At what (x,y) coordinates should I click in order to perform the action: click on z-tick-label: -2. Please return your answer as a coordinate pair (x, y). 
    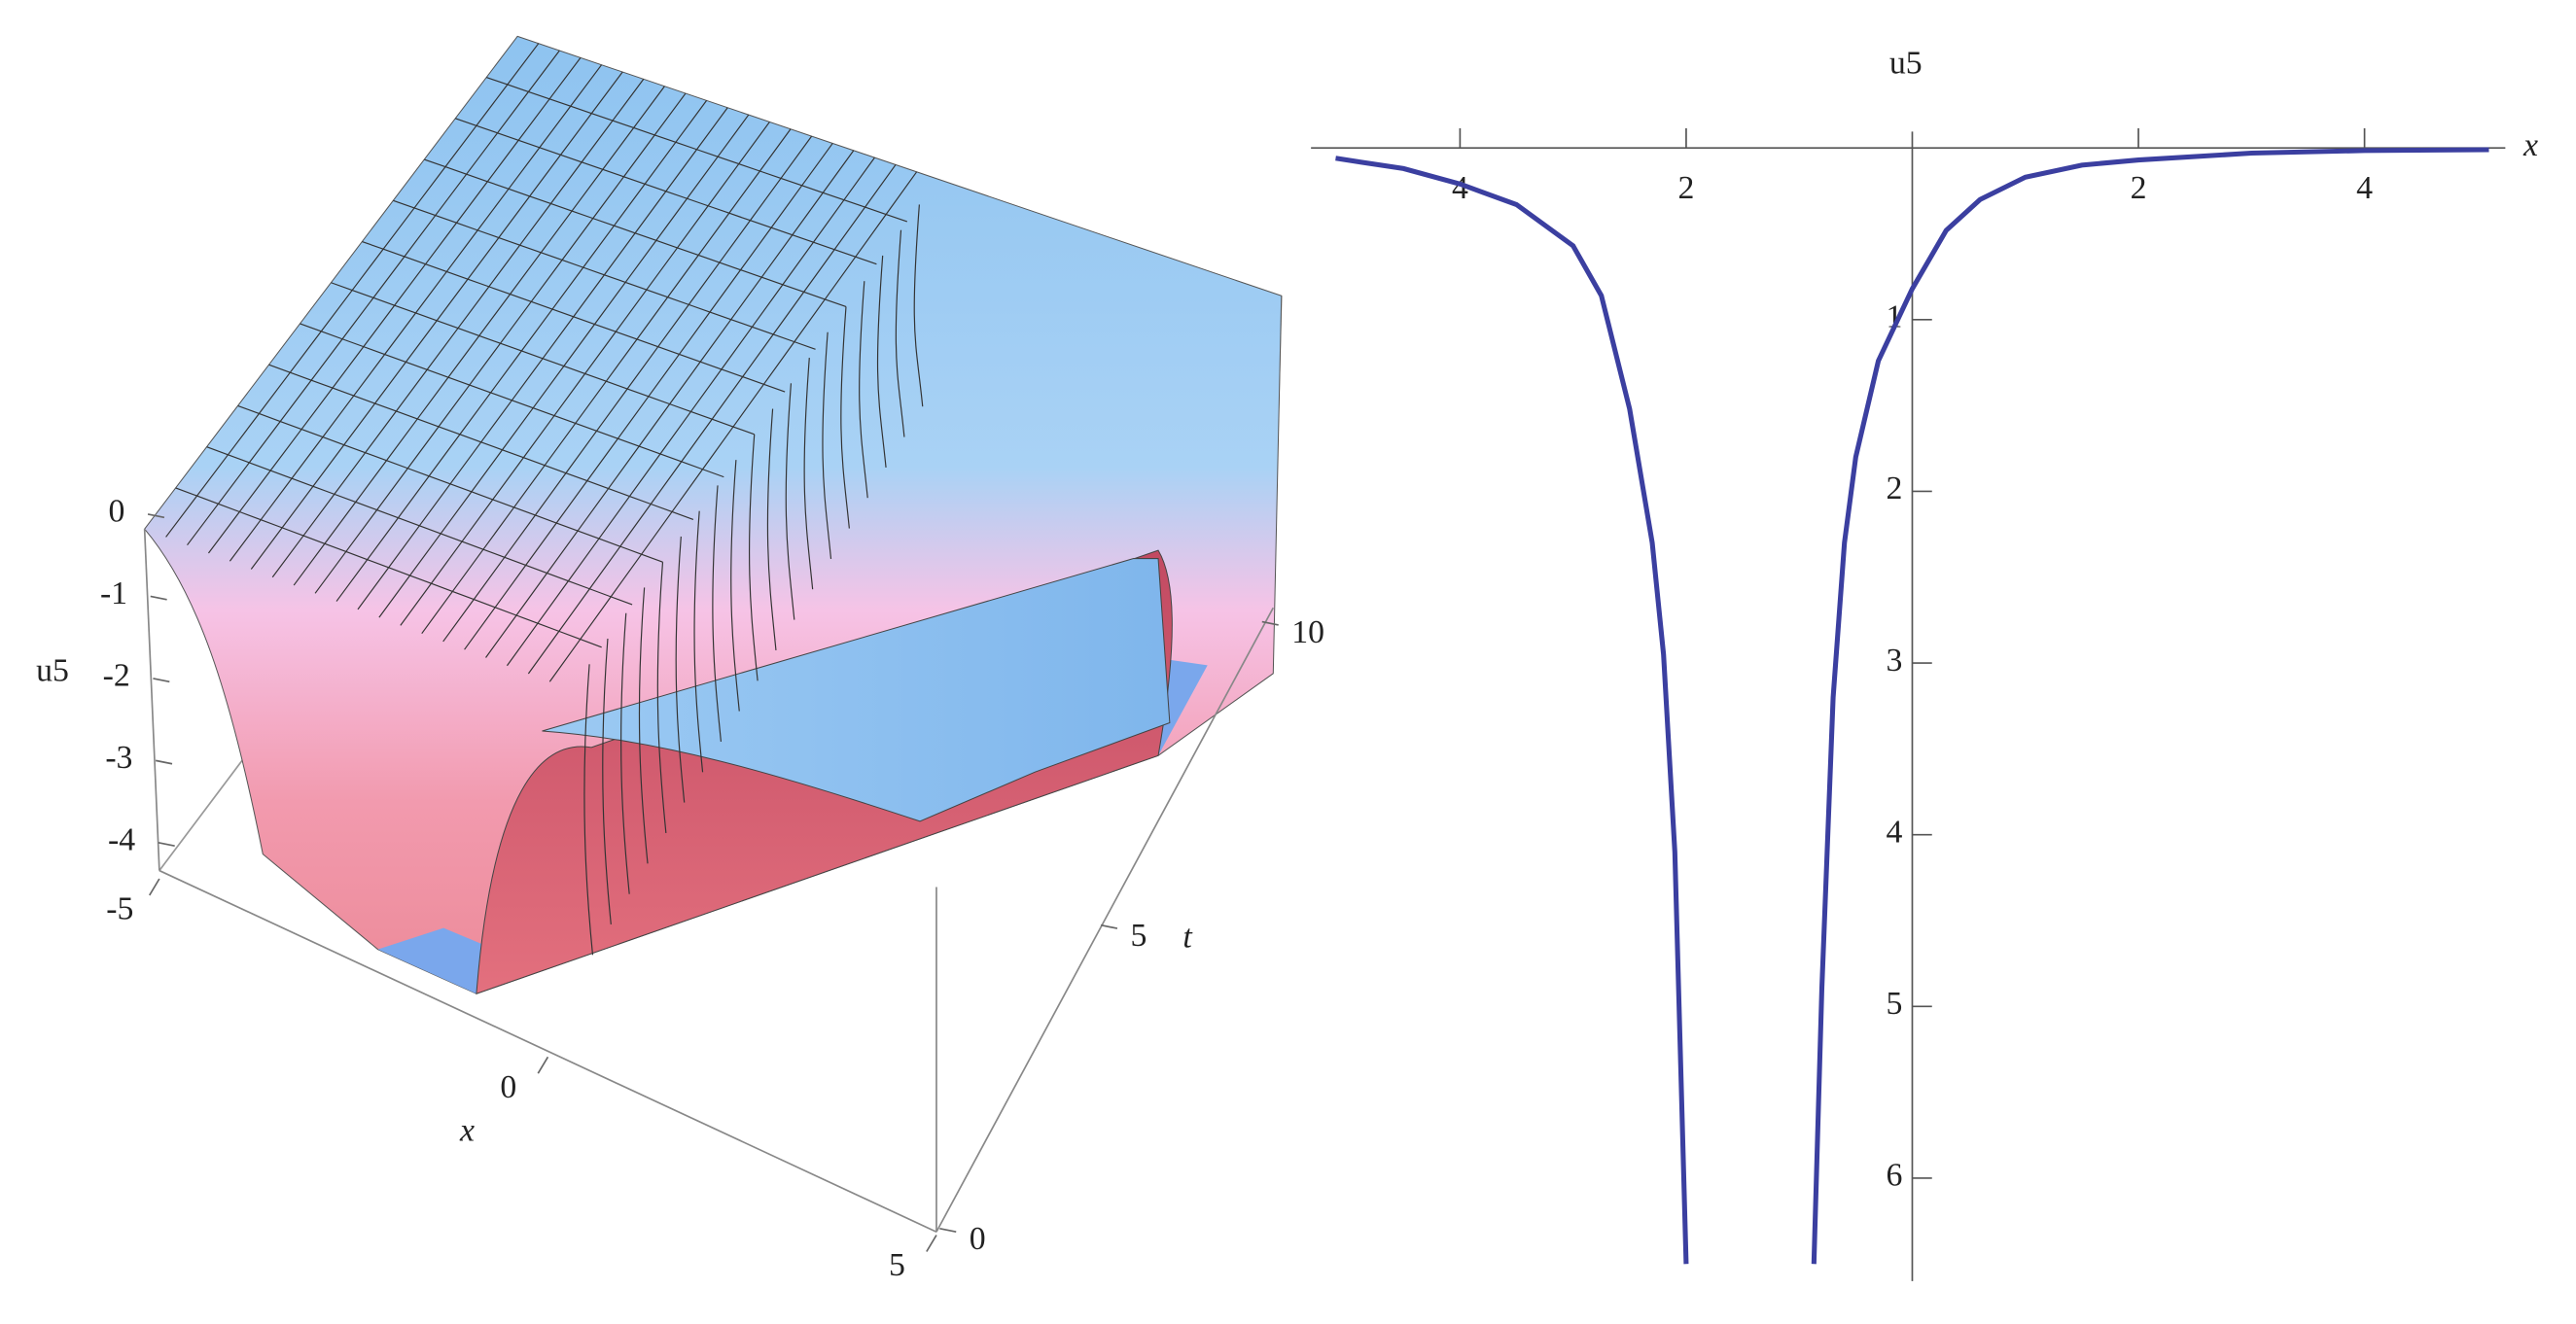
    Looking at the image, I should click on (117, 676).